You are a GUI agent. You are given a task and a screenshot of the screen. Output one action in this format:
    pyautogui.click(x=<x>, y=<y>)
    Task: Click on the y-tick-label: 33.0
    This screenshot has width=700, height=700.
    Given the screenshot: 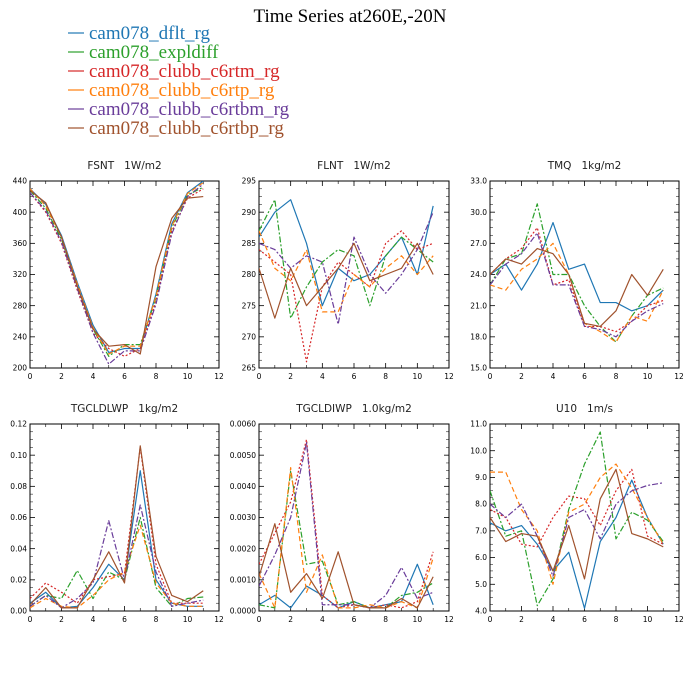 What is the action you would take?
    pyautogui.click(x=478, y=181)
    